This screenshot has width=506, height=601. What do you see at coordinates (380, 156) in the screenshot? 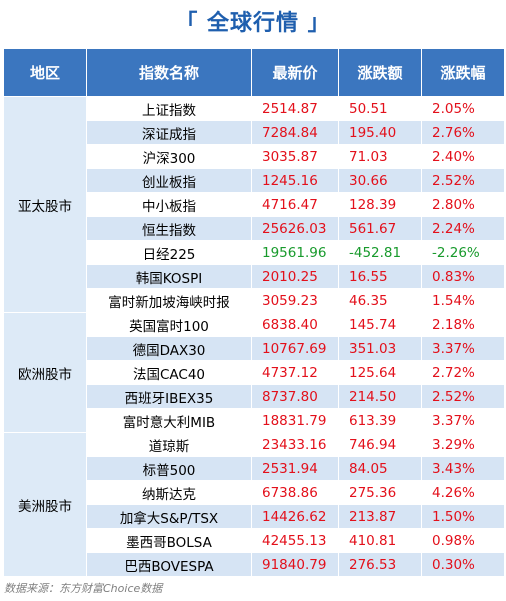
I see `change-cell: 71.03` at bounding box center [380, 156].